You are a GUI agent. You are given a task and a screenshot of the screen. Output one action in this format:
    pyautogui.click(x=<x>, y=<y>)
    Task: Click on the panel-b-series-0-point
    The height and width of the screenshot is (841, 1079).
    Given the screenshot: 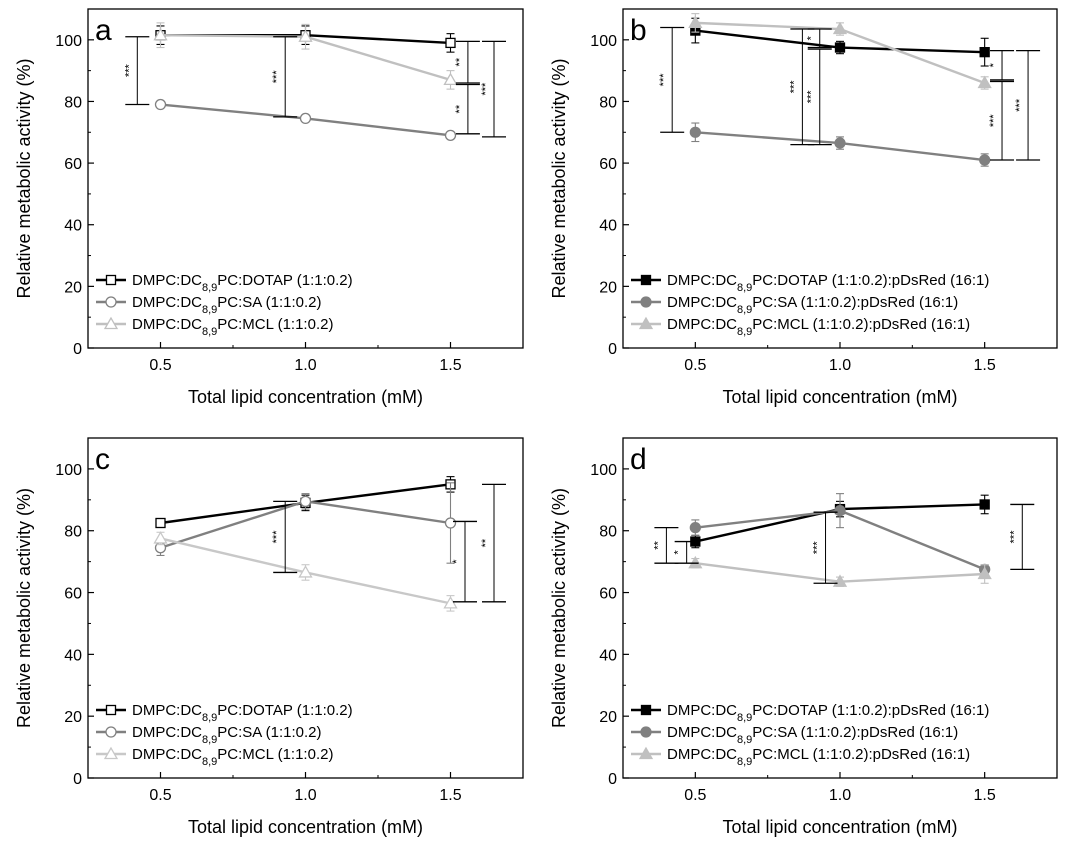 What is the action you would take?
    pyautogui.click(x=984, y=52)
    